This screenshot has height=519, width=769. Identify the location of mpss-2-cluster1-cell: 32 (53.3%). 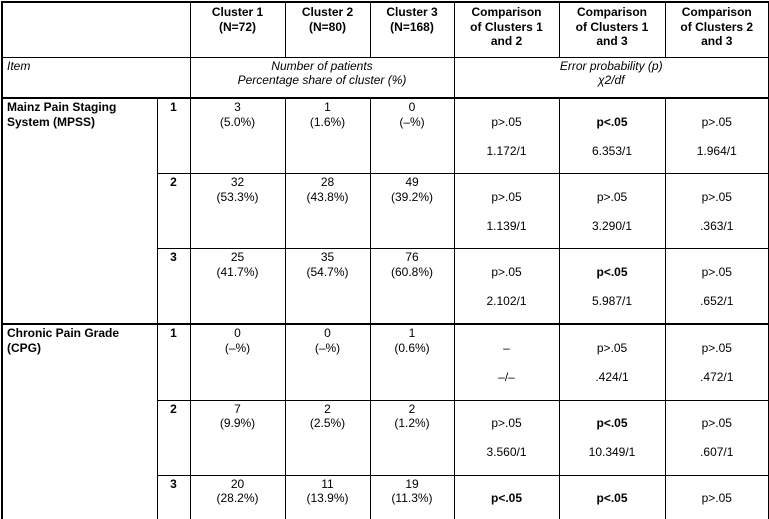
(237, 211).